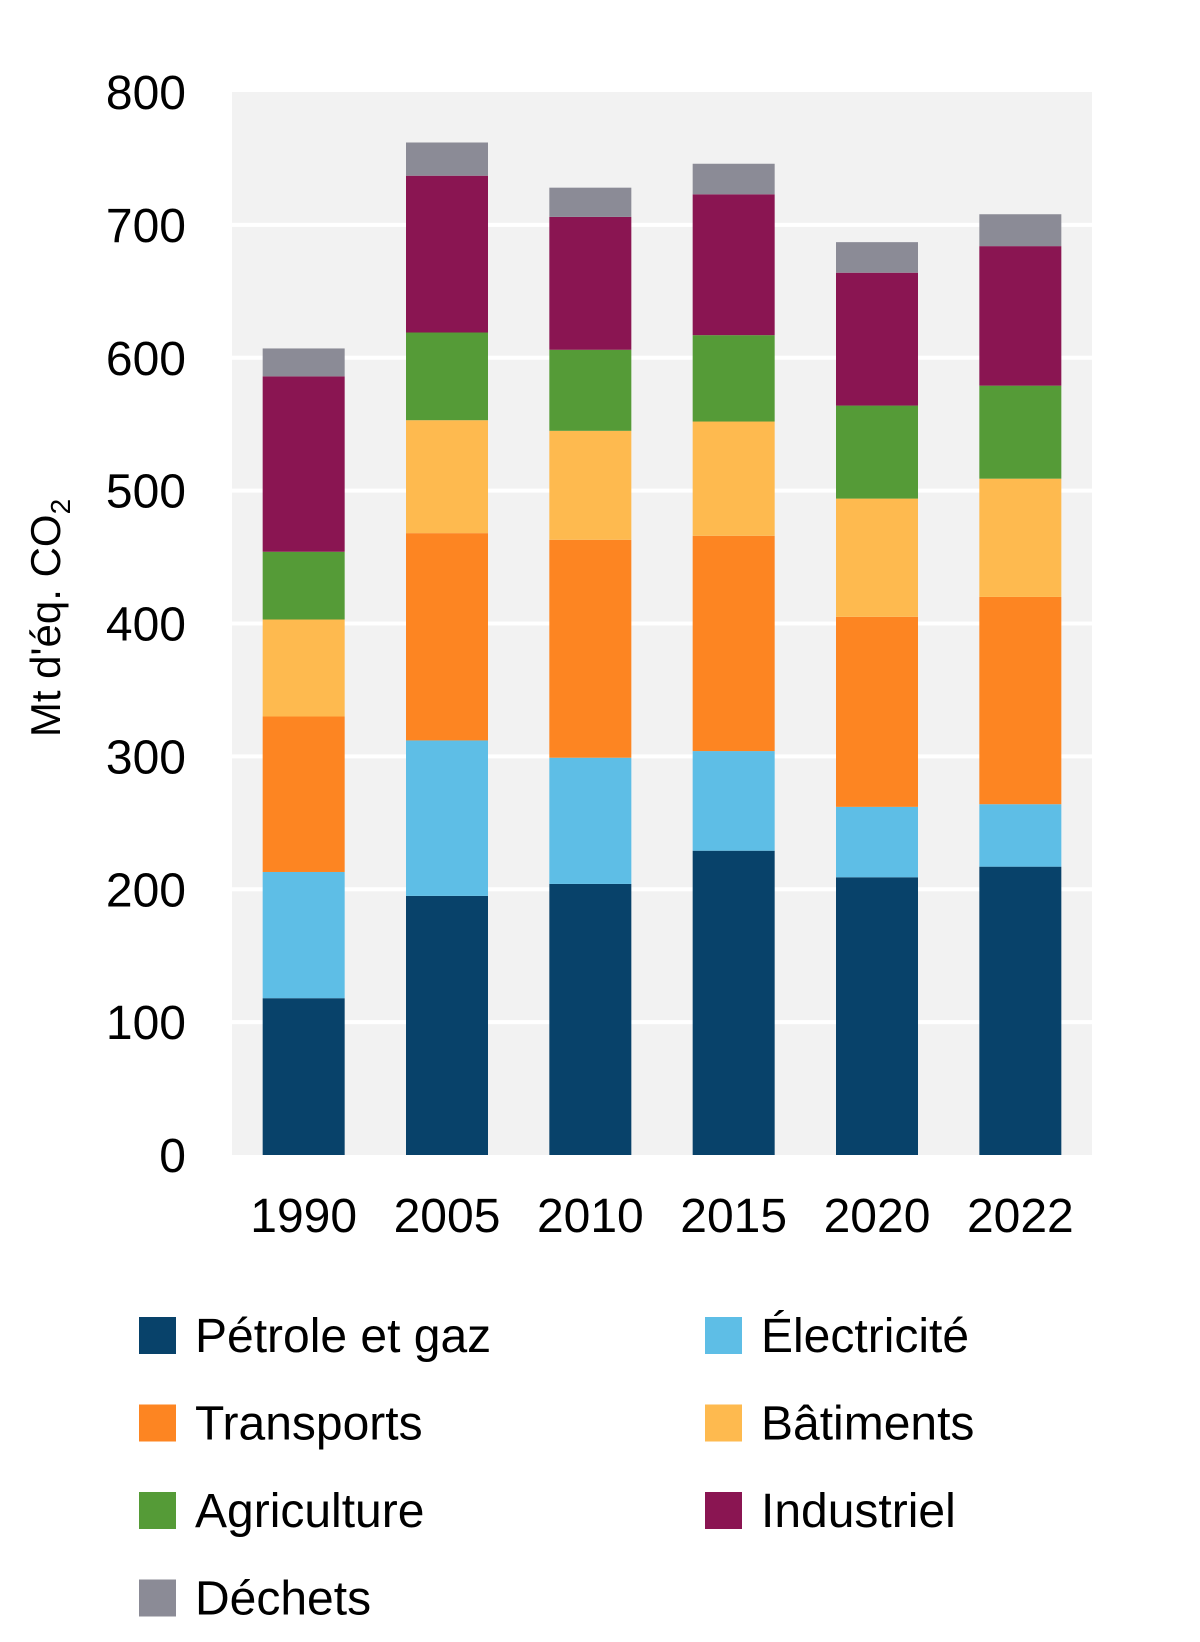 Image resolution: width=1200 pixels, height=1642 pixels. I want to click on x-tick-labels: 1990 2005 2010 2015 2020 2022, so click(661, 1216).